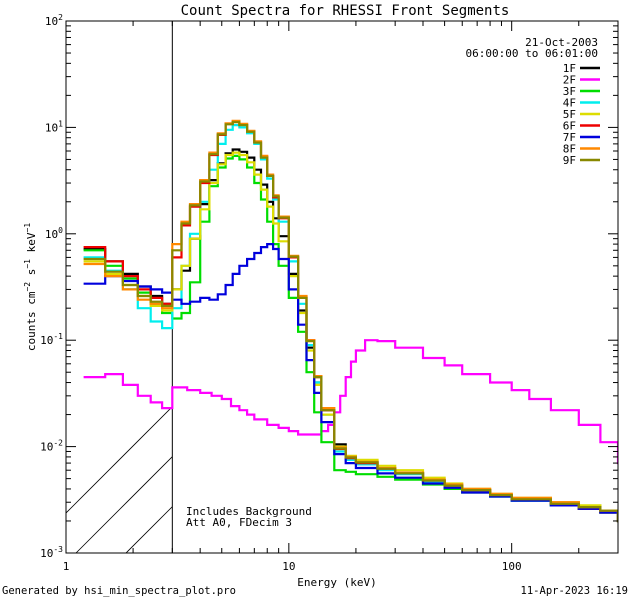 Image resolution: width=640 pixels, height=600 pixels. I want to click on legend-label-1F: 1F, so click(569, 68).